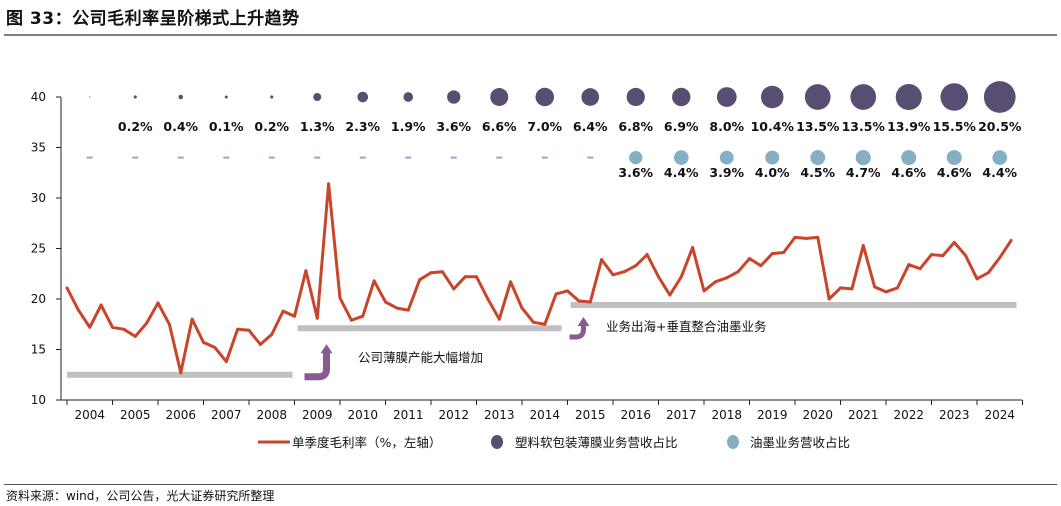 This screenshot has width=1061, height=506. I want to click on x-tick-label: 2014, so click(544, 415).